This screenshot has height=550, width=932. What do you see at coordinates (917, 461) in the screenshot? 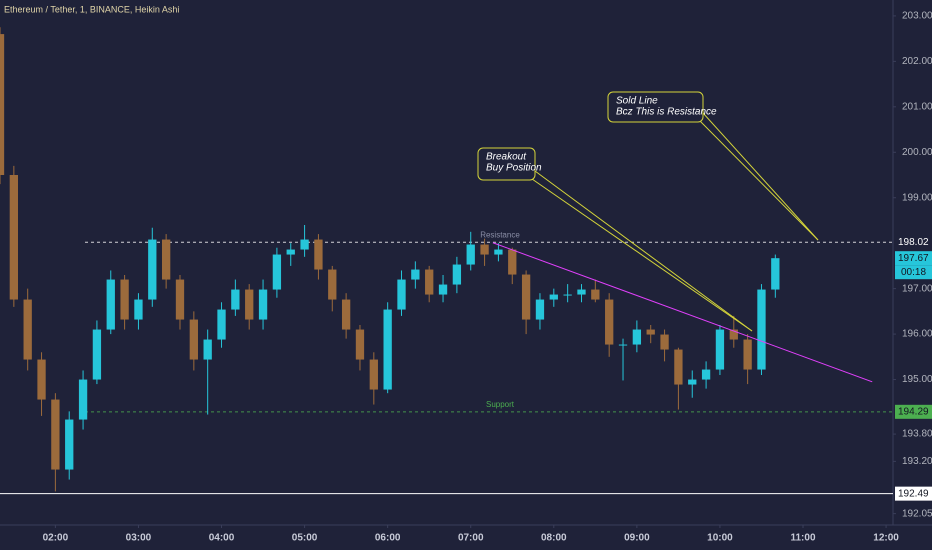
I see `y-tick-label: 193.20` at bounding box center [917, 461].